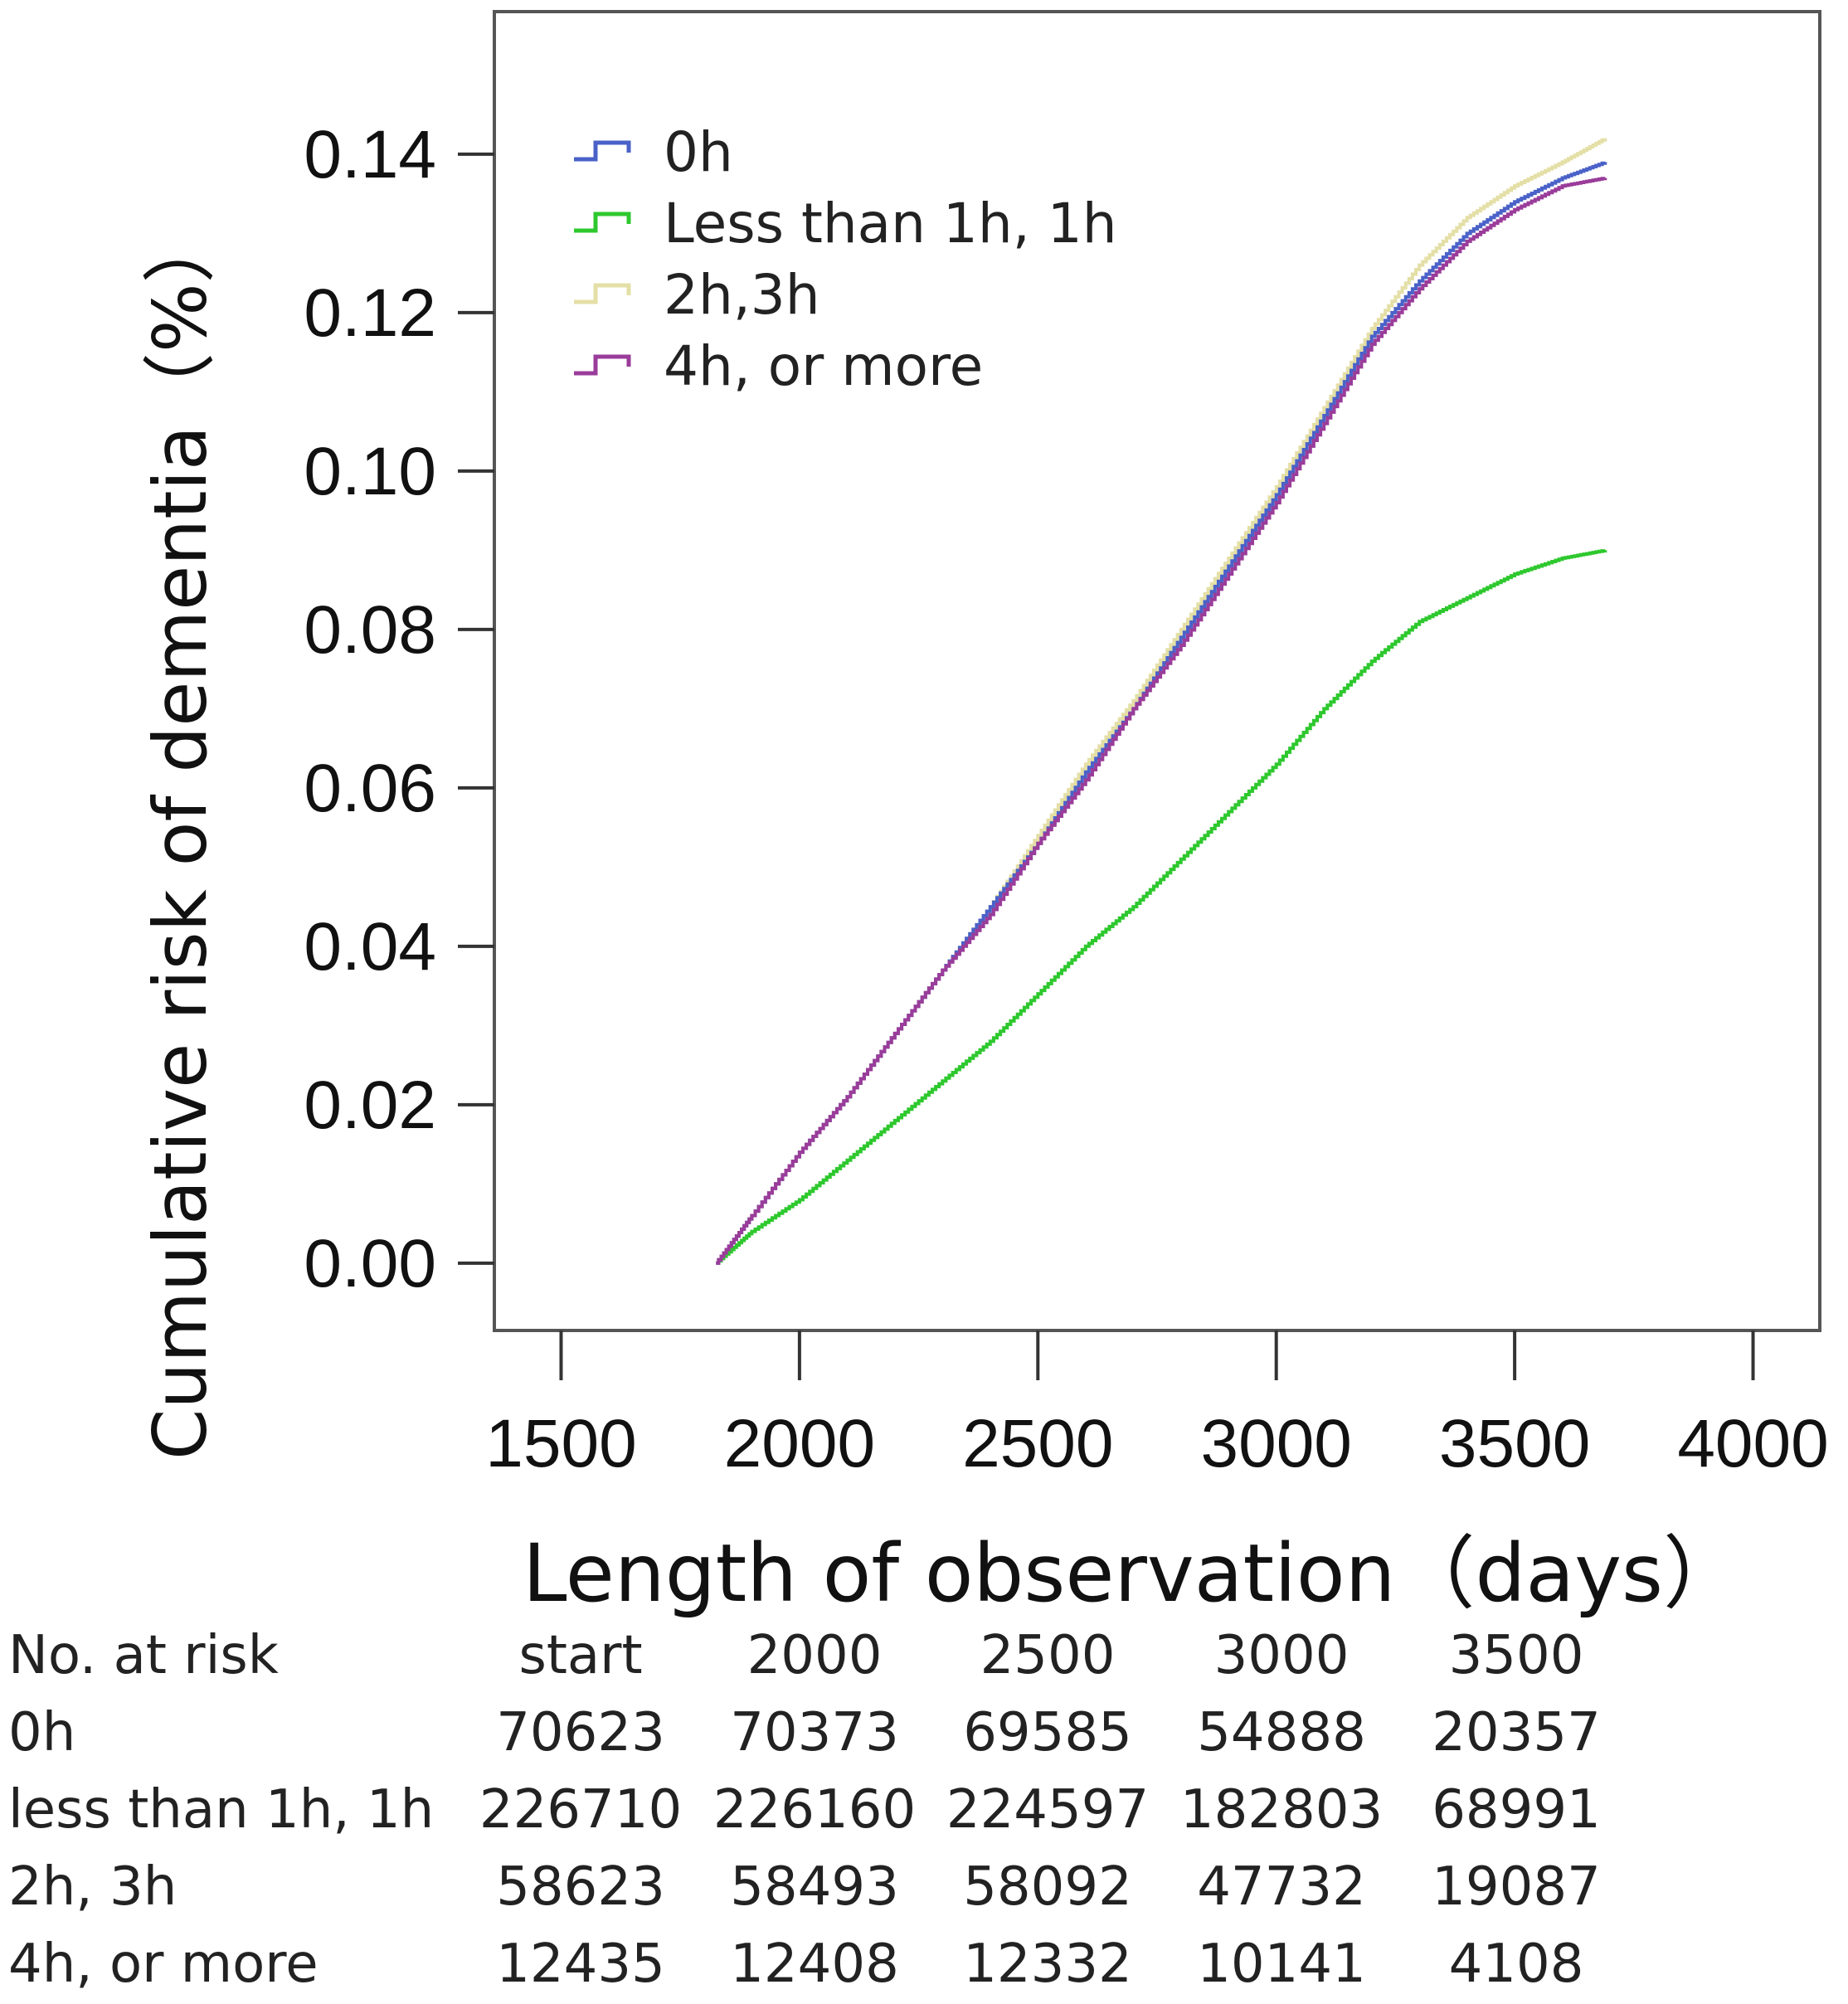 This screenshot has width=1848, height=2004. I want to click on risk-value: 12332, so click(1047, 1964).